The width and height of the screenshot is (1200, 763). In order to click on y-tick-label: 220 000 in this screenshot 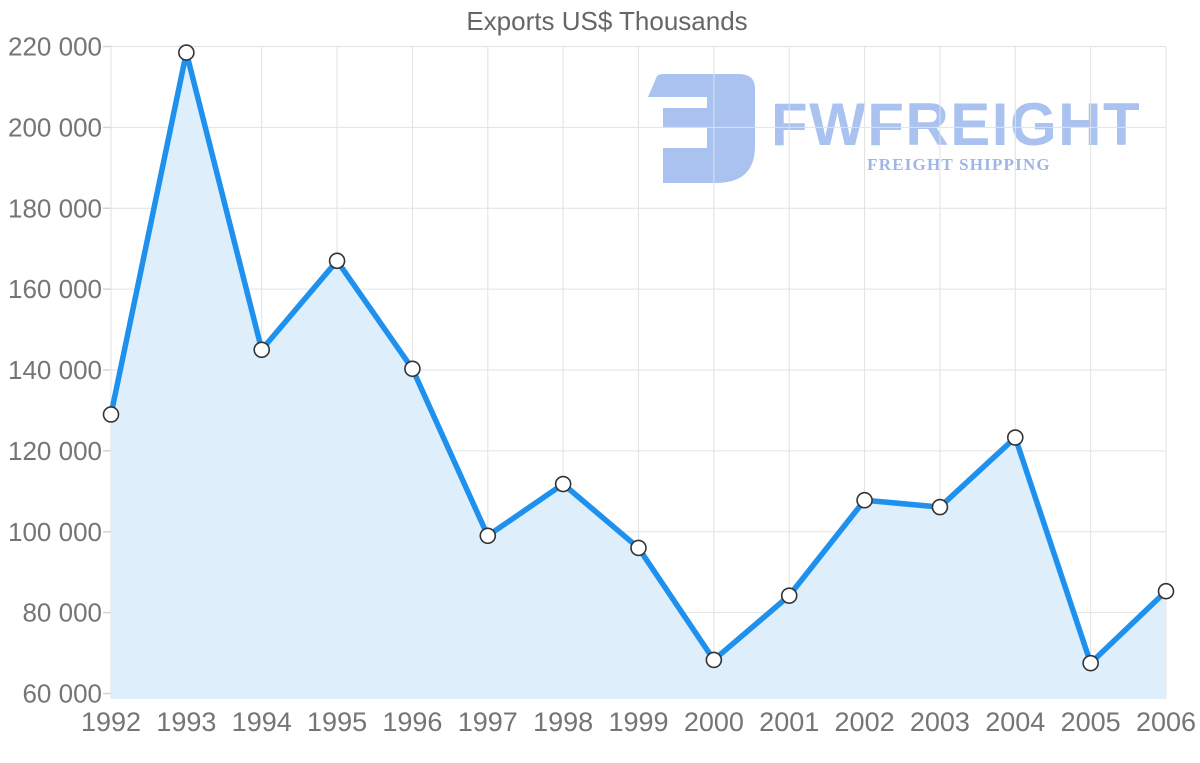, I will do `click(55, 47)`.